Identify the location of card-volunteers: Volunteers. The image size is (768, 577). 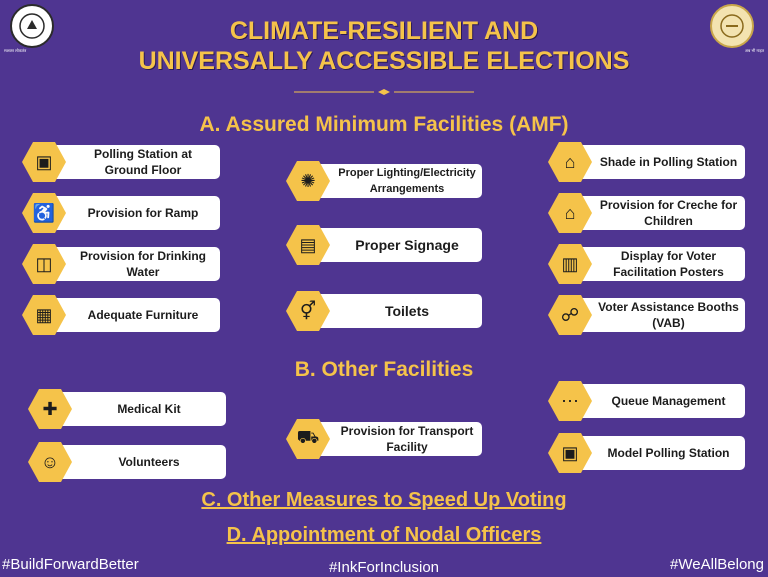
(138, 462).